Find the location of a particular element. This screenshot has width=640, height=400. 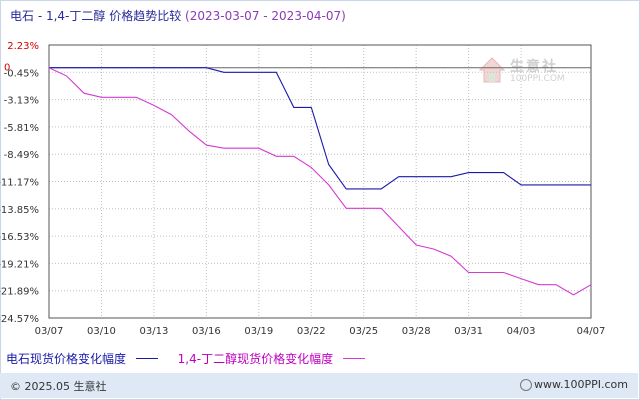

legend-series-2-label: 1,4-丁二醇现货价格变化幅度 is located at coordinates (255, 359).